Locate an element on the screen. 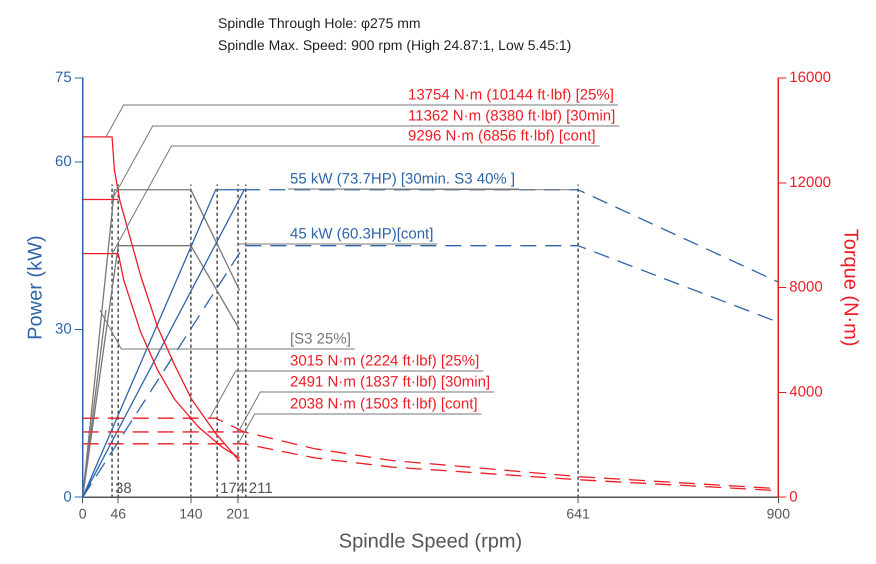 The width and height of the screenshot is (876, 564). series-label: 45 kW (60.3HP)[cont] is located at coordinates (362, 234).